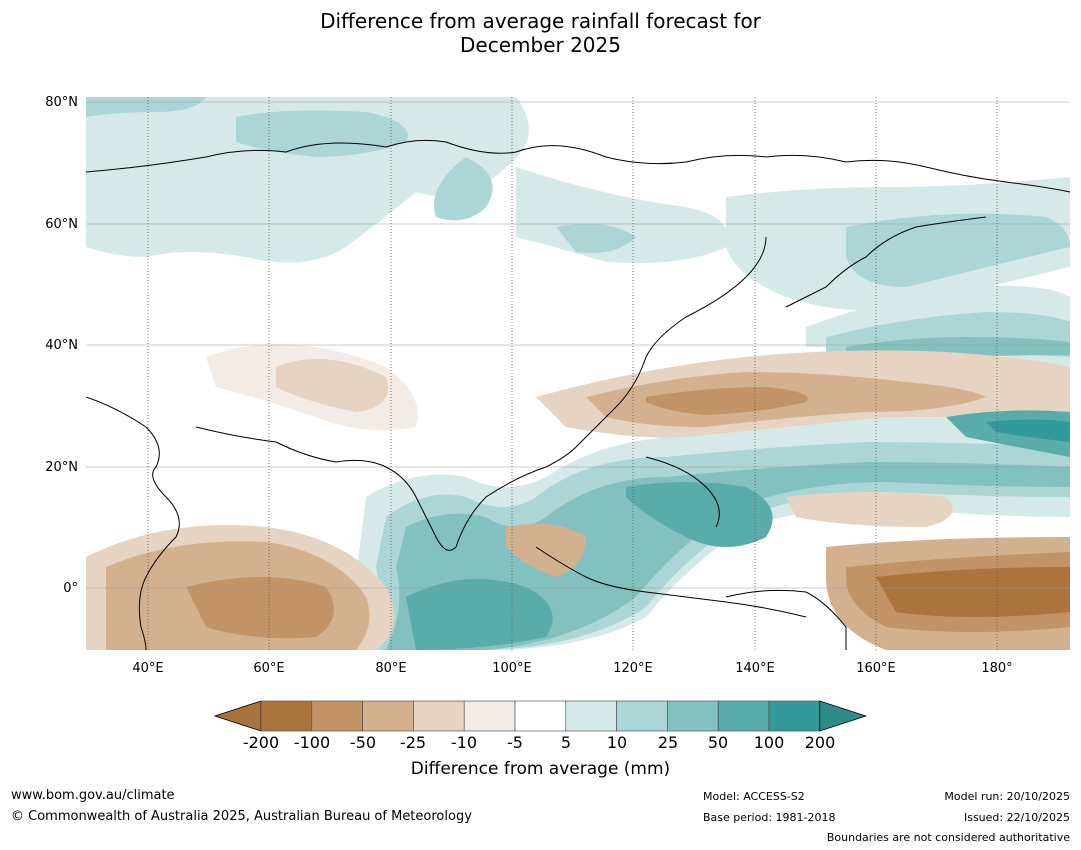 The image size is (1081, 850). Describe the element at coordinates (755, 668) in the screenshot. I see `lon-label-140e: 140°E` at that location.